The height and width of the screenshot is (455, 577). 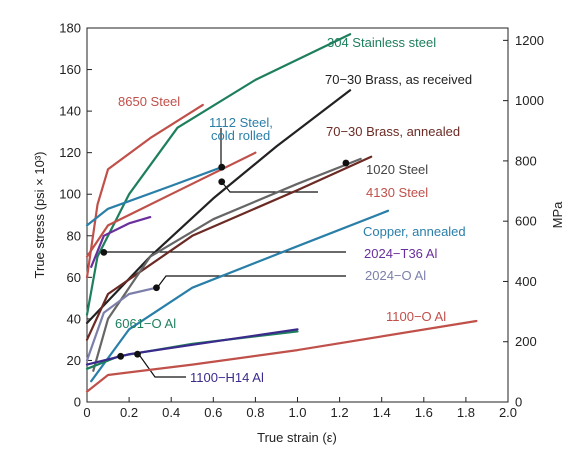 I want to click on y-tick-label: 120, so click(x=70, y=152).